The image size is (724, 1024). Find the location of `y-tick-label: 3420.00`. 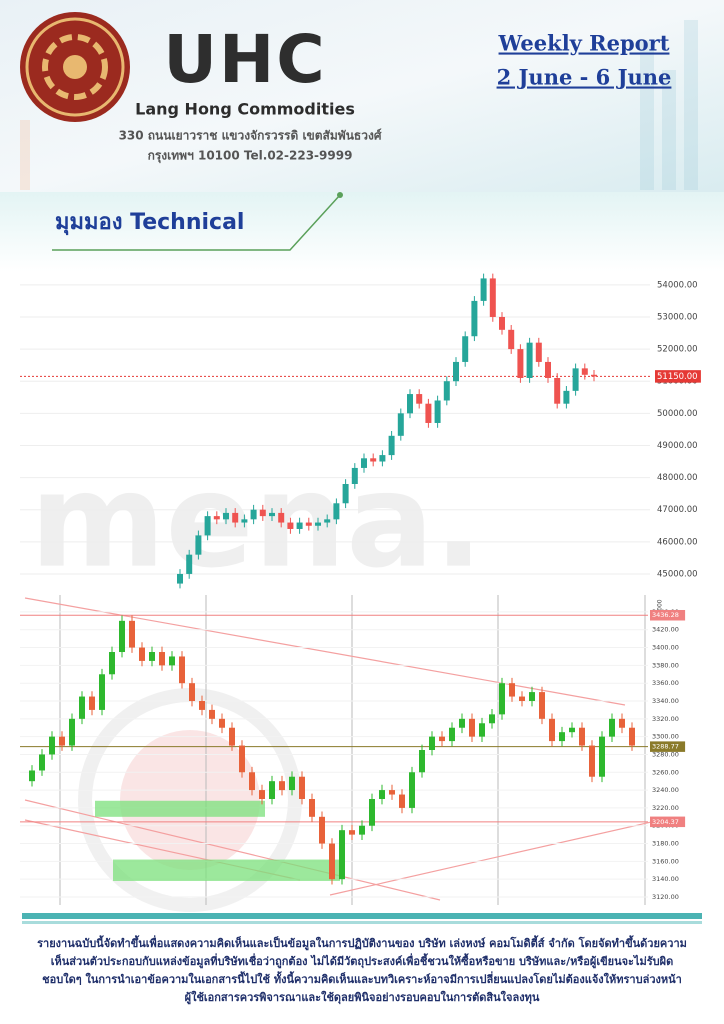

y-tick-label: 3420.00 is located at coordinates (665, 630).